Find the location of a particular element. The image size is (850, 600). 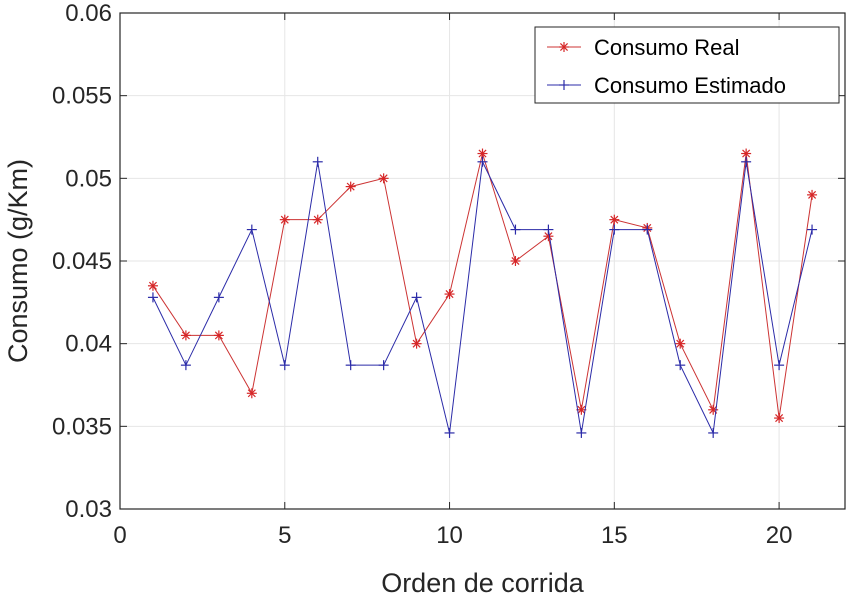

y-tick-label: 0.03 is located at coordinates (88, 509).